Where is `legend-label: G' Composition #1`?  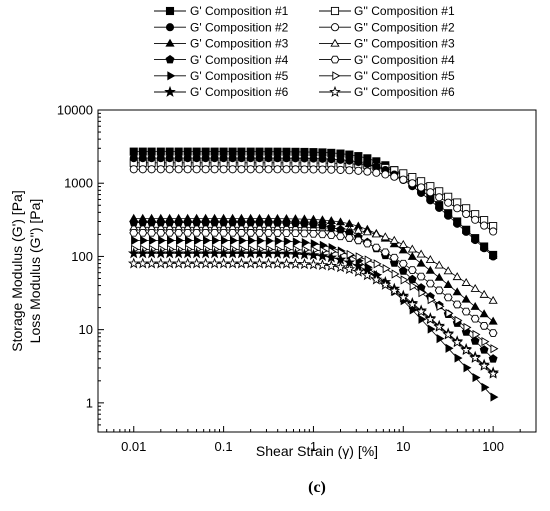 legend-label: G' Composition #1 is located at coordinates (239, 11).